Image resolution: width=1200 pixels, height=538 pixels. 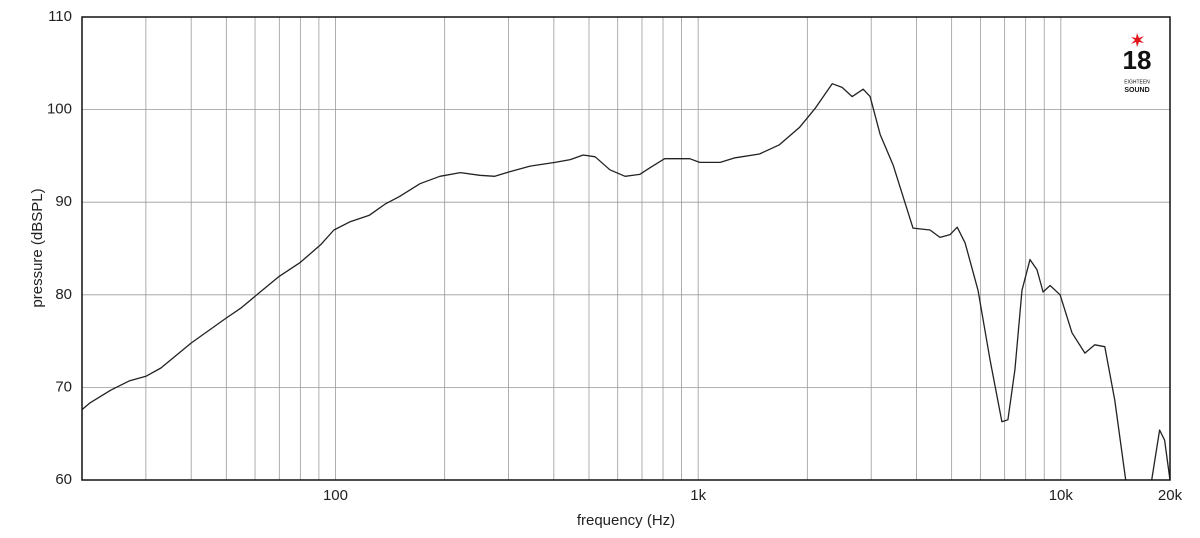 What do you see at coordinates (63, 201) in the screenshot?
I see `y-tick-label: 90` at bounding box center [63, 201].